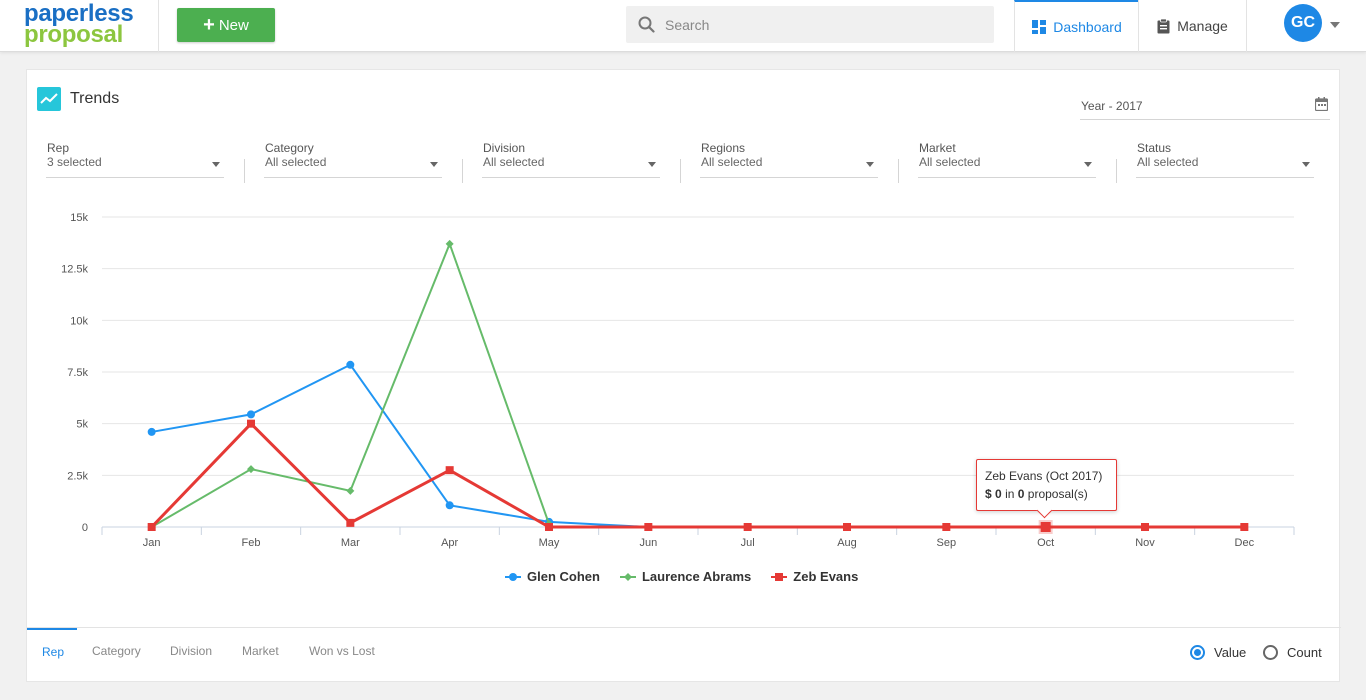  What do you see at coordinates (748, 543) in the screenshot?
I see `x-tick-label: Jul` at bounding box center [748, 543].